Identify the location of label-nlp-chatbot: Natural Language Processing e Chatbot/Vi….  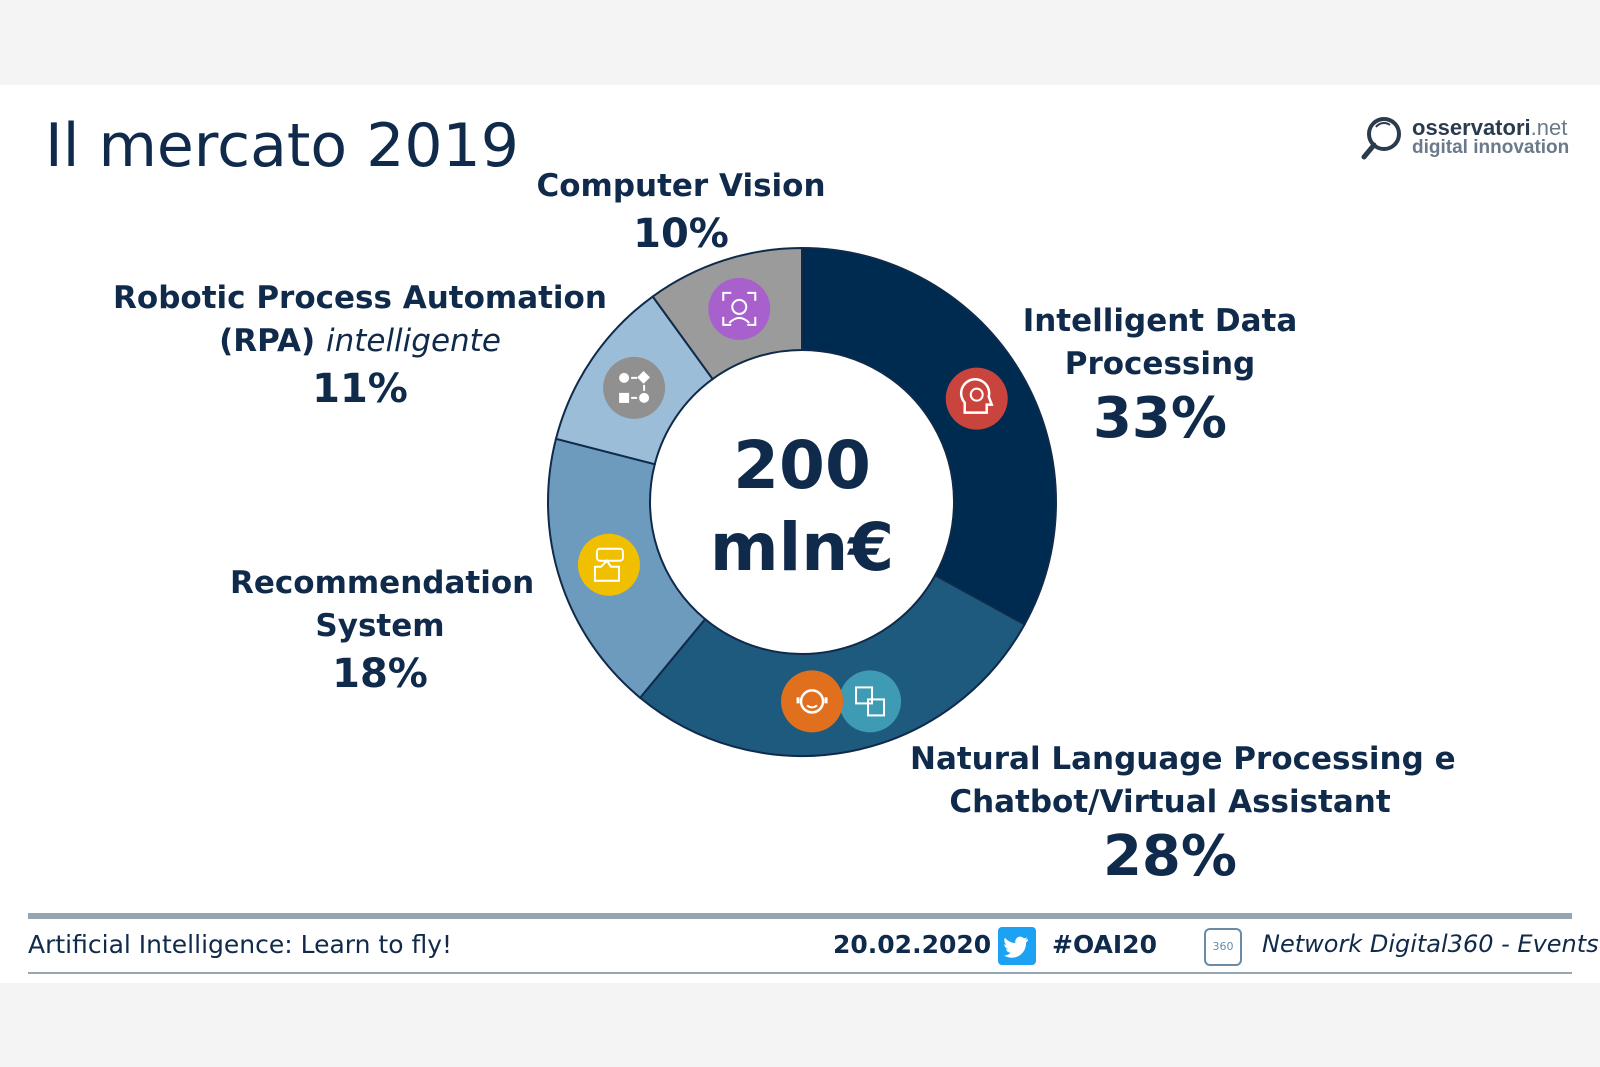
(1183, 814).